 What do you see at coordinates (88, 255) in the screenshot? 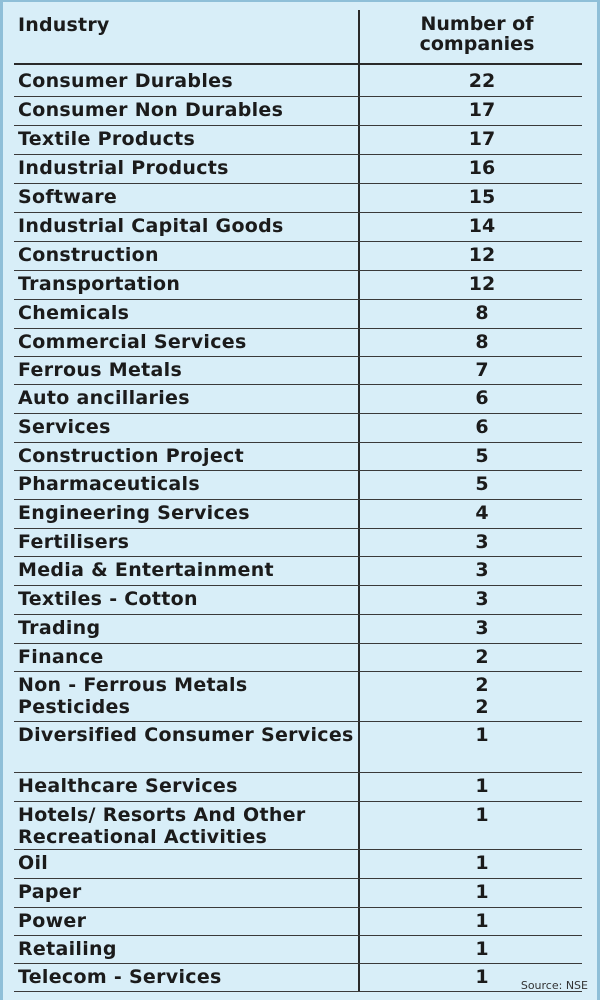
I see `industry-cell: Construction` at bounding box center [88, 255].